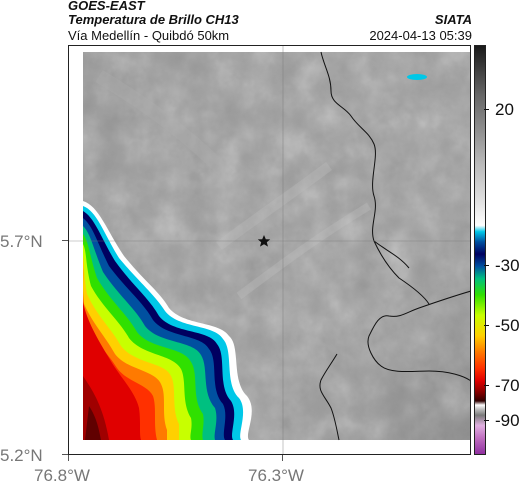 The width and height of the screenshot is (526, 491). I want to click on timestamp: 2024-04-13 05:39, so click(420, 35).